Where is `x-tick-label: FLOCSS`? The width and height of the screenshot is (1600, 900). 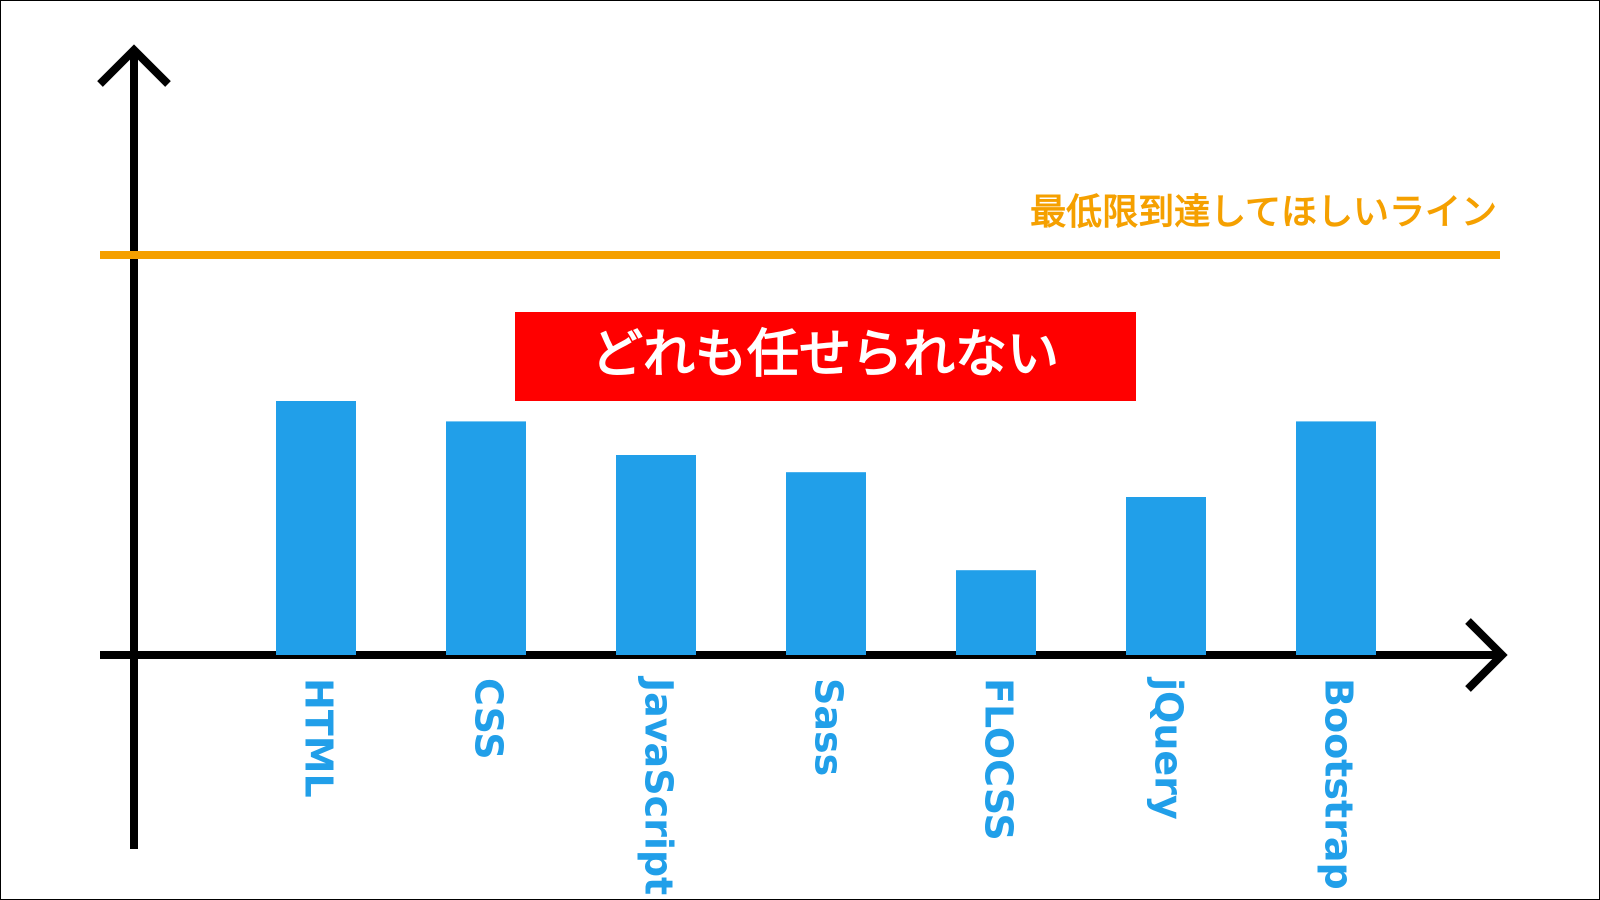
x-tick-label: FLOCSS is located at coordinates (999, 759).